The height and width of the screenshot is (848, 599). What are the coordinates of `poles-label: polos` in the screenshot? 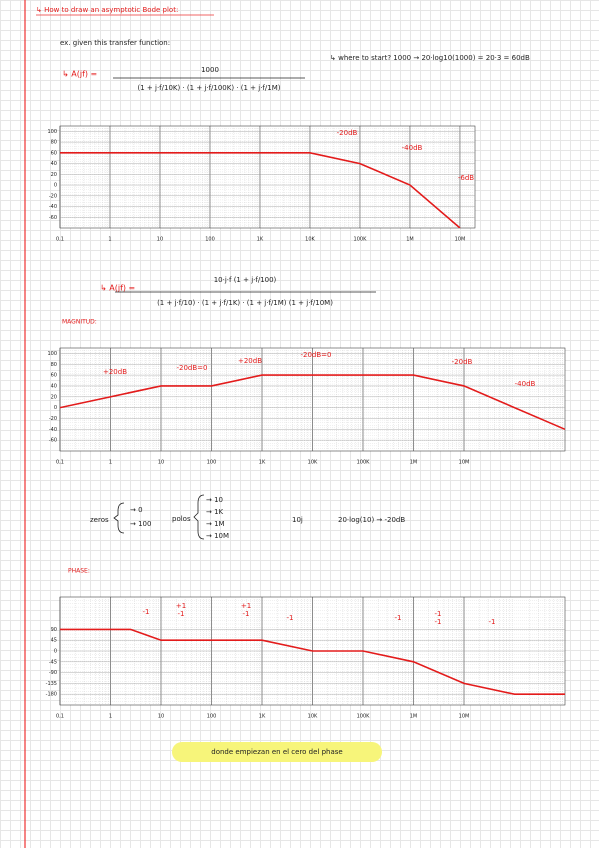 It's located at (181, 519).